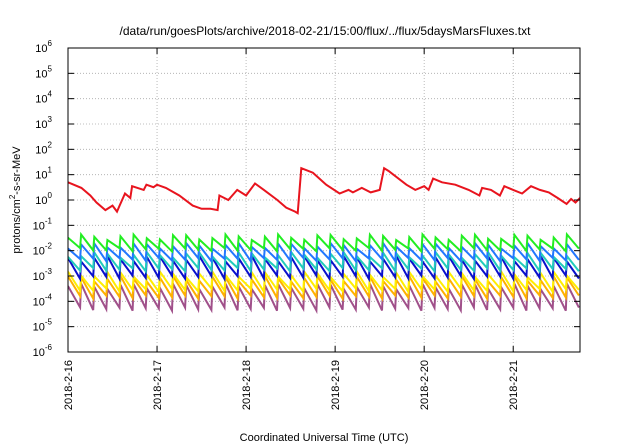 The image size is (640, 448). I want to click on y-tick-label: 10⁻⁵, so click(43, 326).